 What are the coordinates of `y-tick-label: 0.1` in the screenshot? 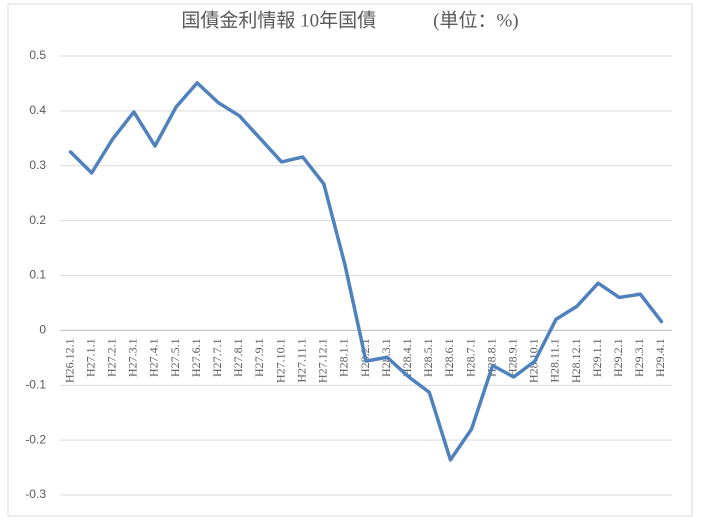 It's located at (37, 275).